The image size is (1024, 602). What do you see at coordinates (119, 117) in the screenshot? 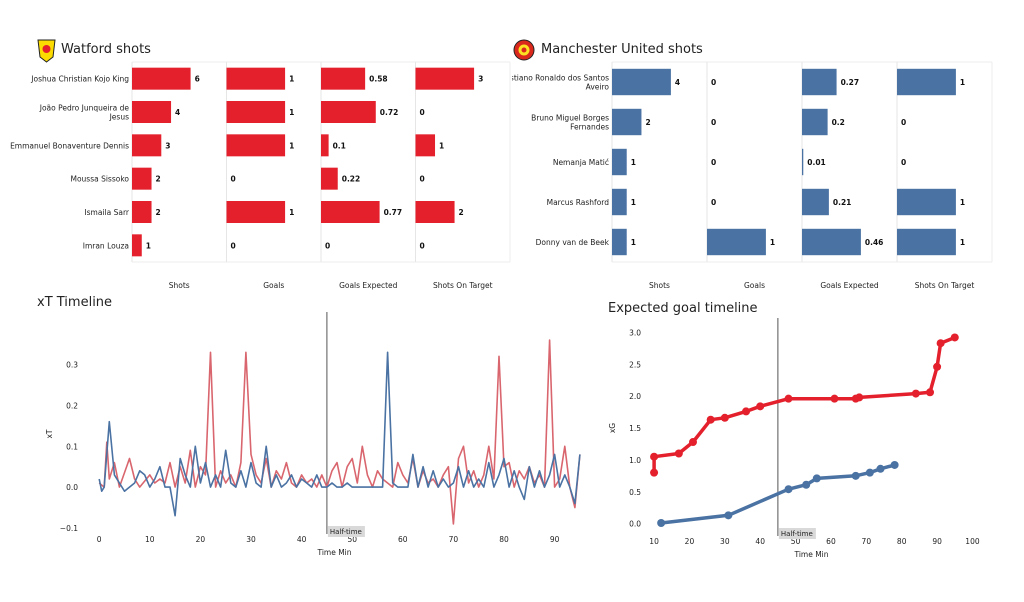
I see `player-name-label: Jesus` at bounding box center [119, 117].